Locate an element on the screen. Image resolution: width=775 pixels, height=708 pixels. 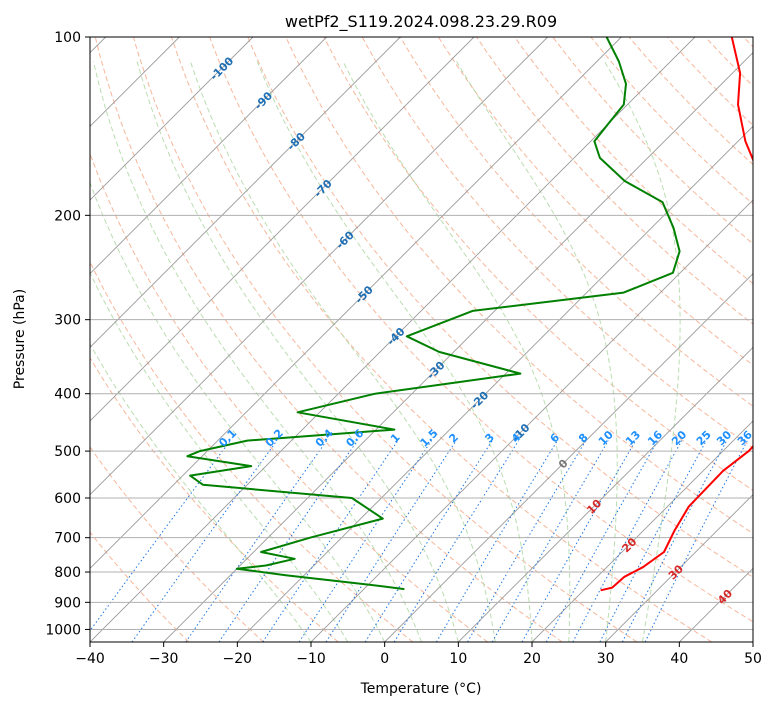
isotherm-label: 30 is located at coordinates (676, 572).